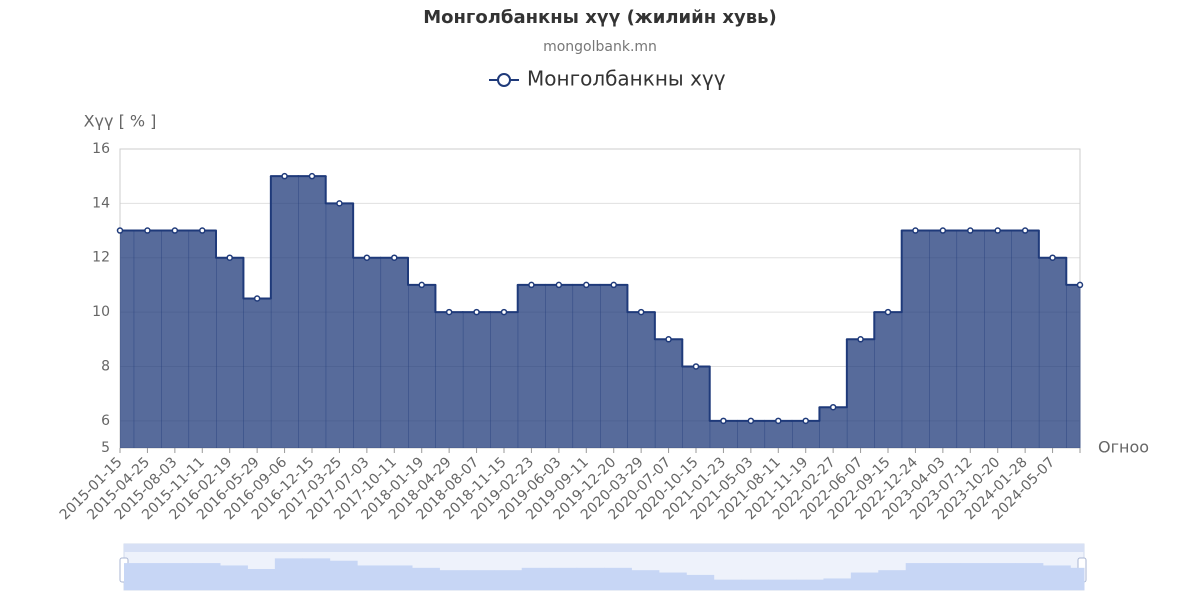 The width and height of the screenshot is (1200, 602). Describe the element at coordinates (504, 80) in the screenshot. I see `legend-marker` at that location.